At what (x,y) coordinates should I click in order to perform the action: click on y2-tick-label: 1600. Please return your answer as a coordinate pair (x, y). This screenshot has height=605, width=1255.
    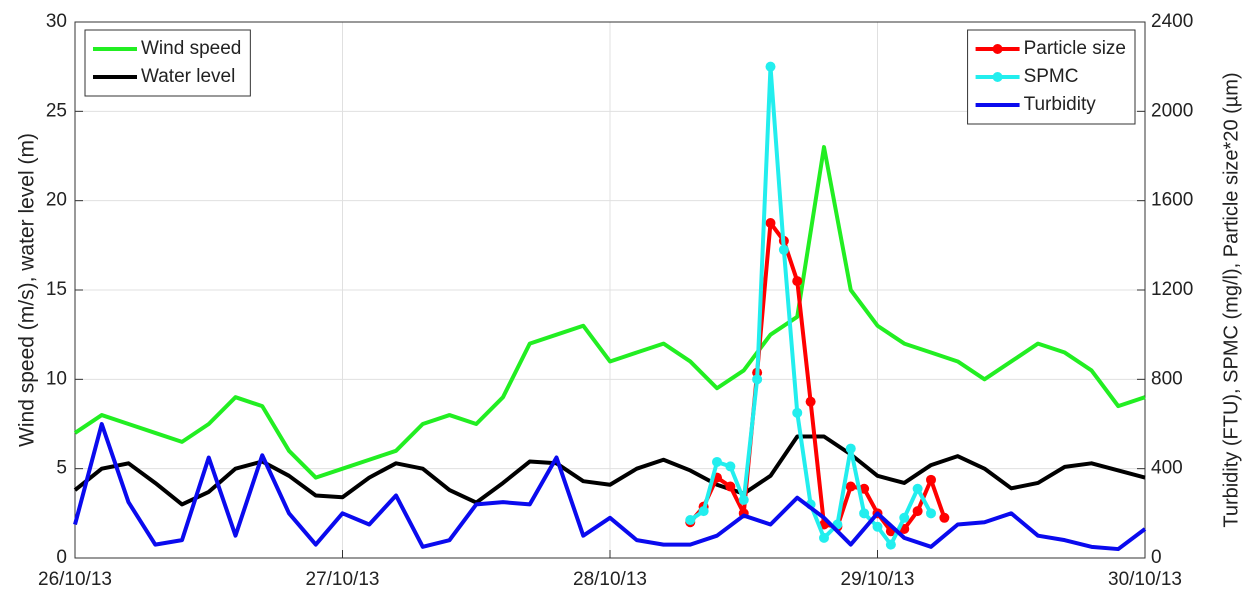
    Looking at the image, I should click on (1172, 200).